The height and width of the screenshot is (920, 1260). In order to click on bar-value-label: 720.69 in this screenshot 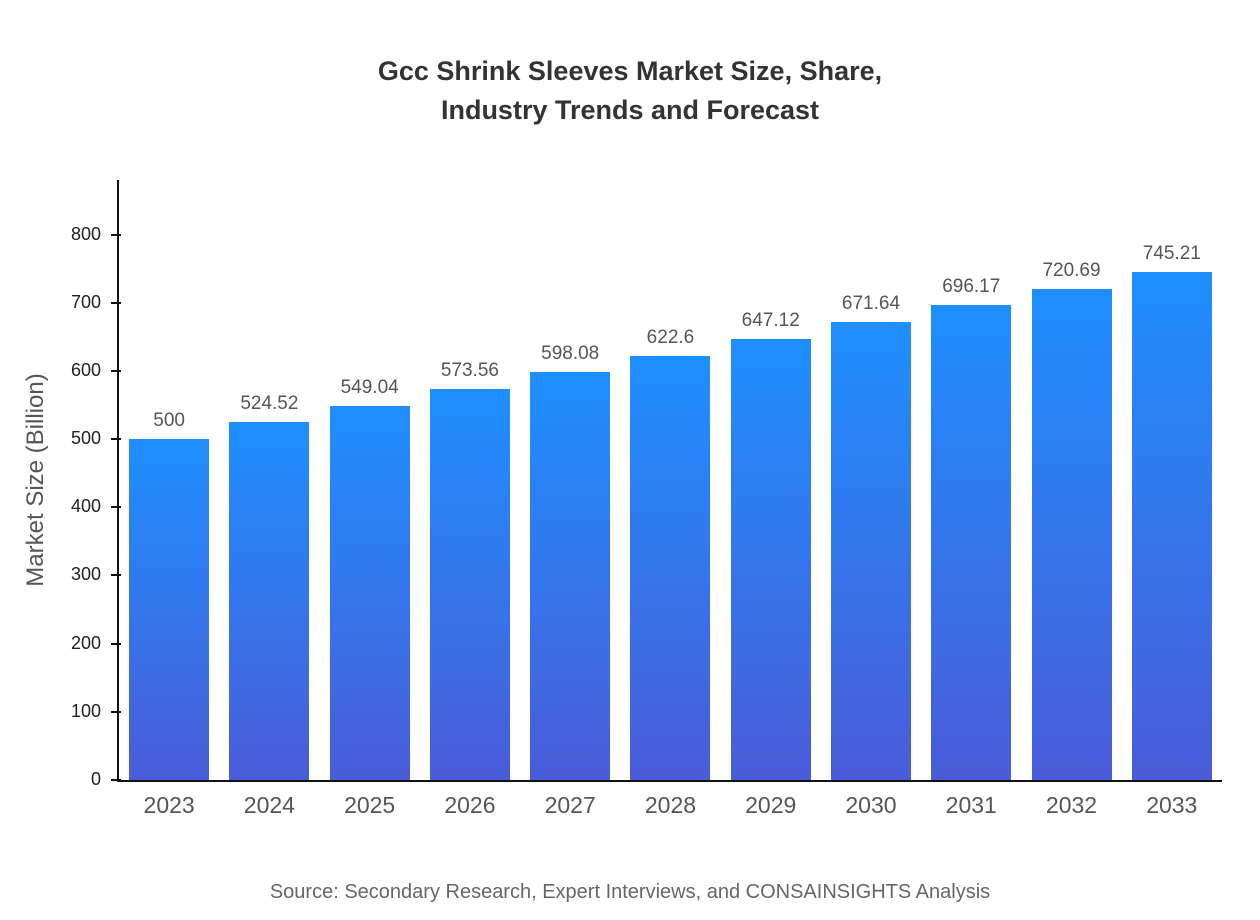, I will do `click(1071, 270)`.